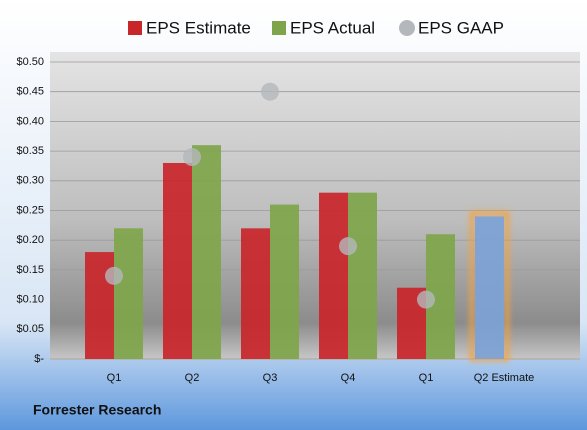 The width and height of the screenshot is (587, 430). I want to click on y-tick-label: $0.20, so click(30, 240).